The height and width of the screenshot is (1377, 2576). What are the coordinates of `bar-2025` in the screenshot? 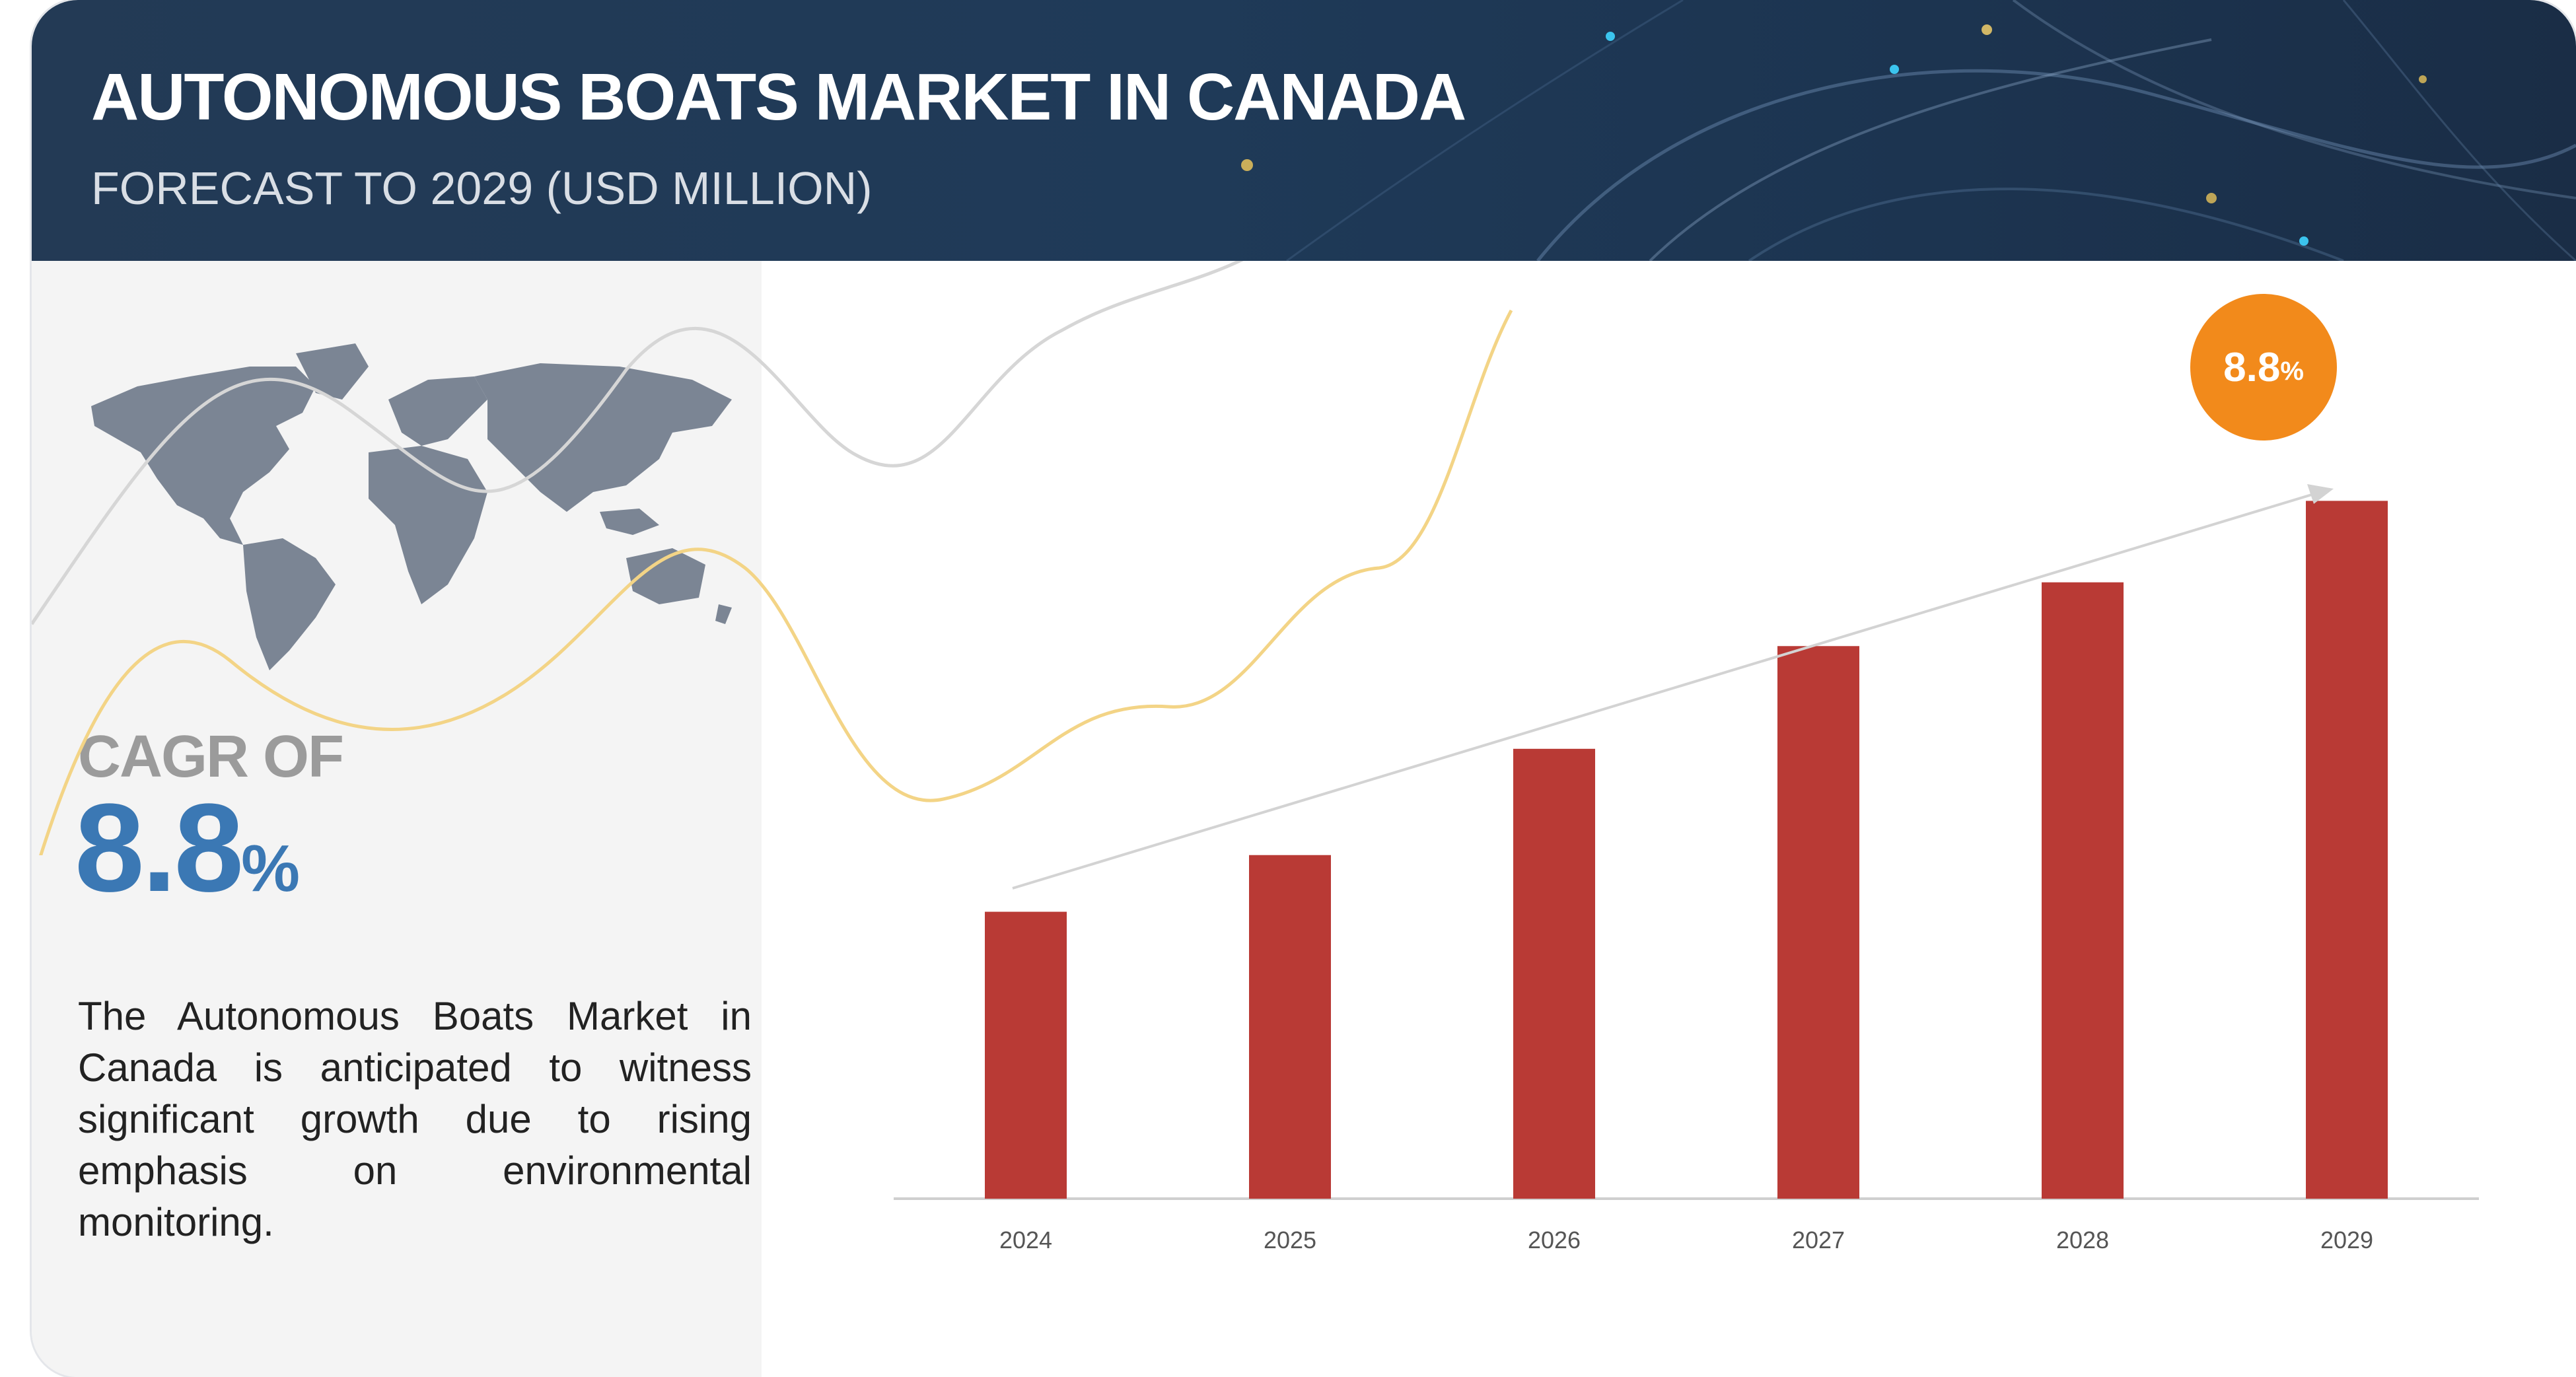 It's located at (1290, 1027).